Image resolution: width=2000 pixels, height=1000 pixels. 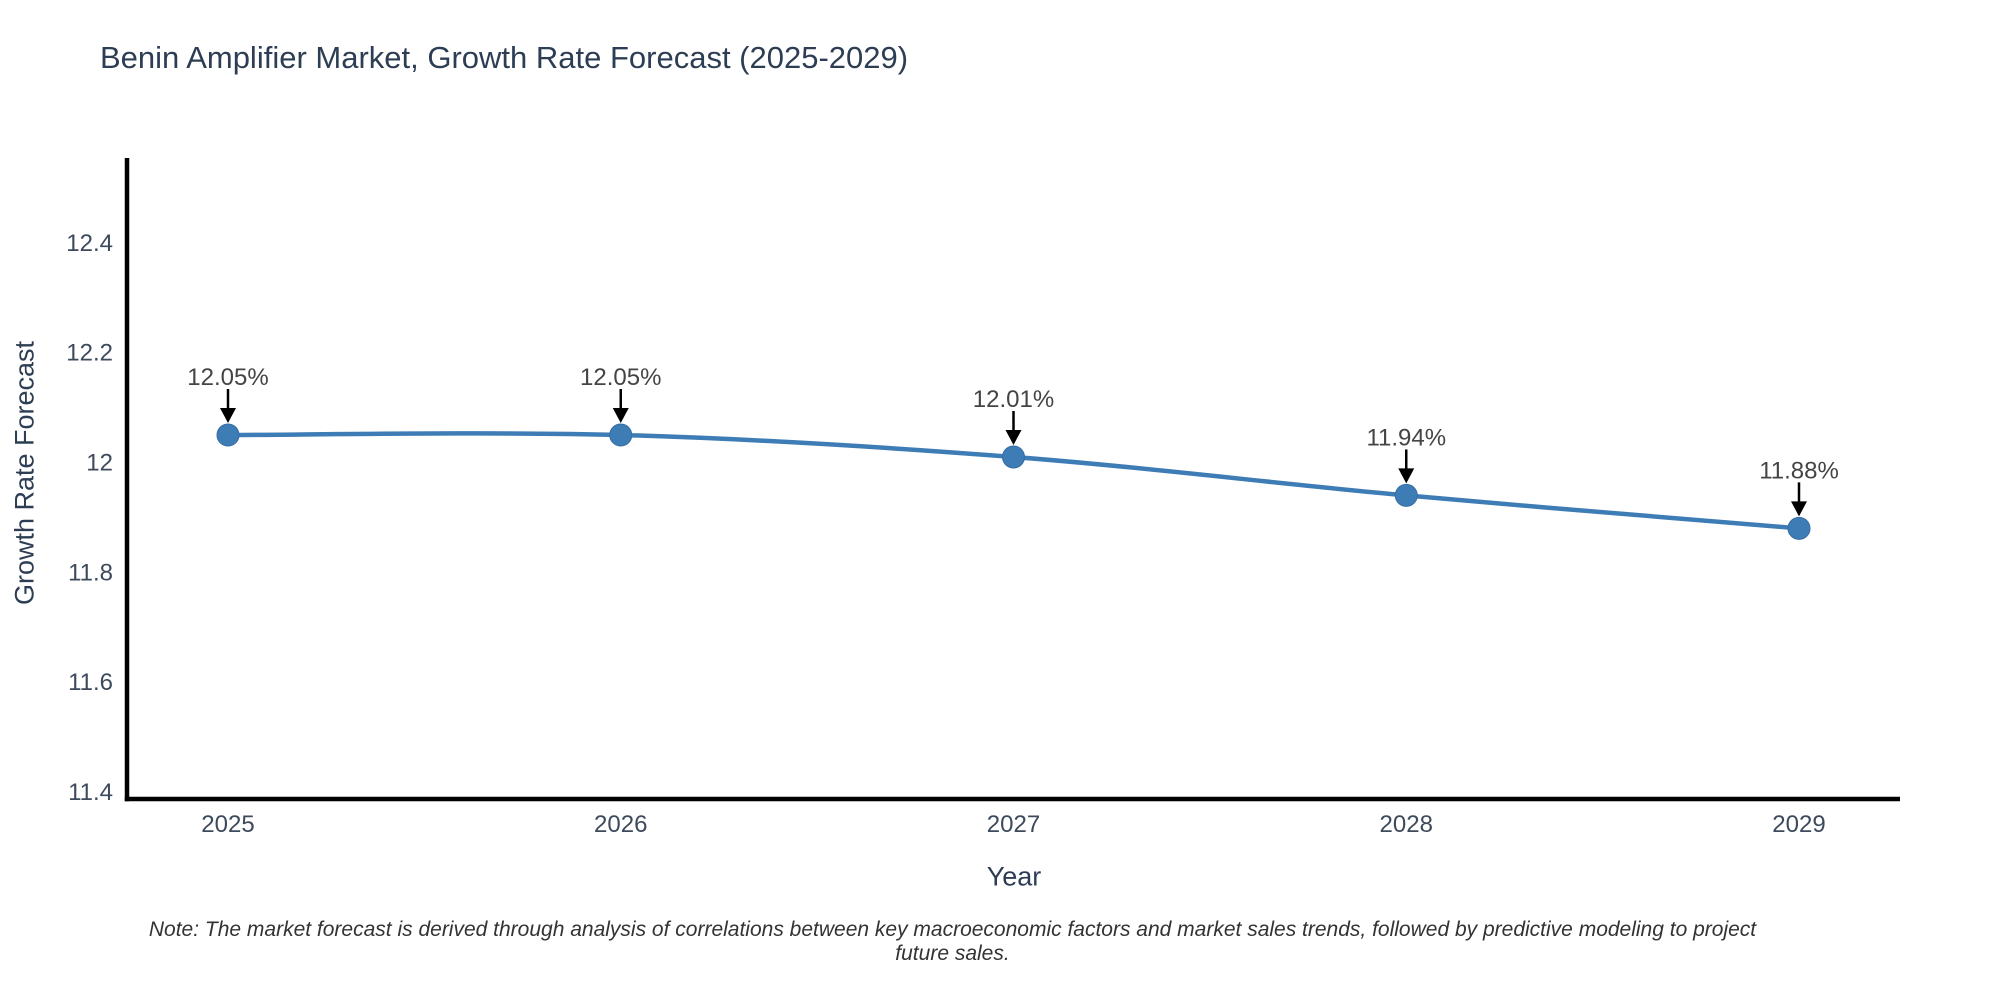 I want to click on x-tick-label: 2025, so click(x=227, y=824).